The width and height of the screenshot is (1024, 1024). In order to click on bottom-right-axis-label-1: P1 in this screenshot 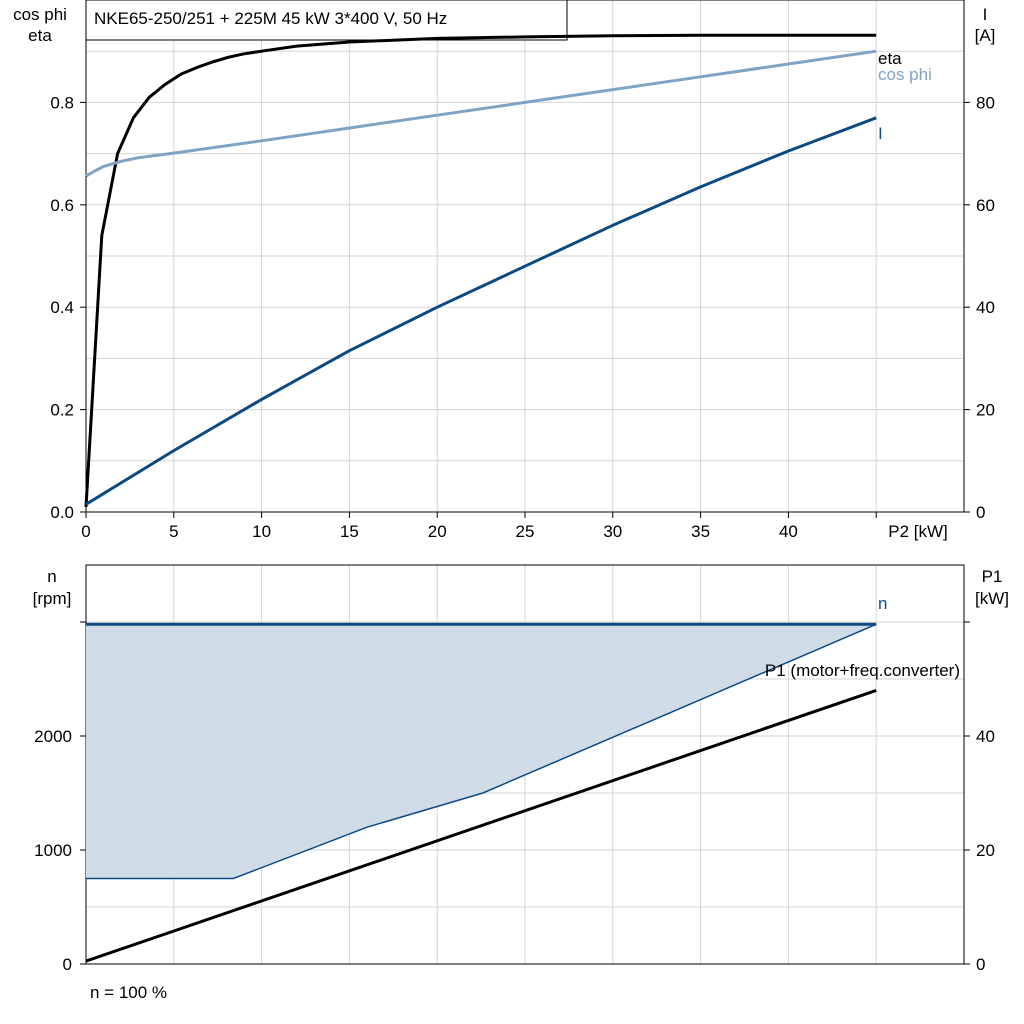, I will do `click(992, 576)`.